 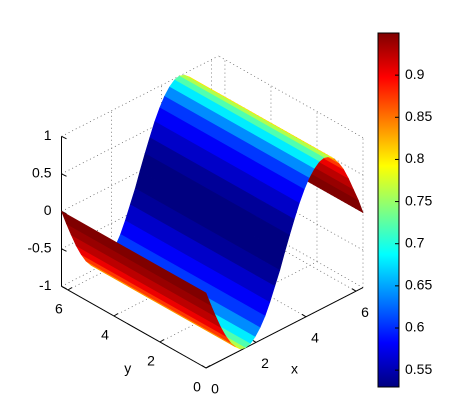 What do you see at coordinates (365, 312) in the screenshot?
I see `x-tick-label: 6` at bounding box center [365, 312].